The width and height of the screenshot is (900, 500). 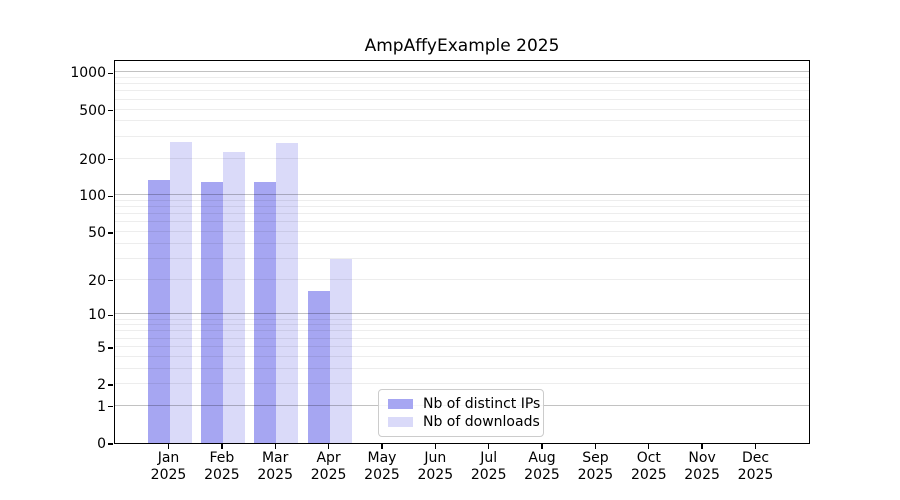 What do you see at coordinates (101, 385) in the screenshot?
I see `y-tick-label: 2` at bounding box center [101, 385].